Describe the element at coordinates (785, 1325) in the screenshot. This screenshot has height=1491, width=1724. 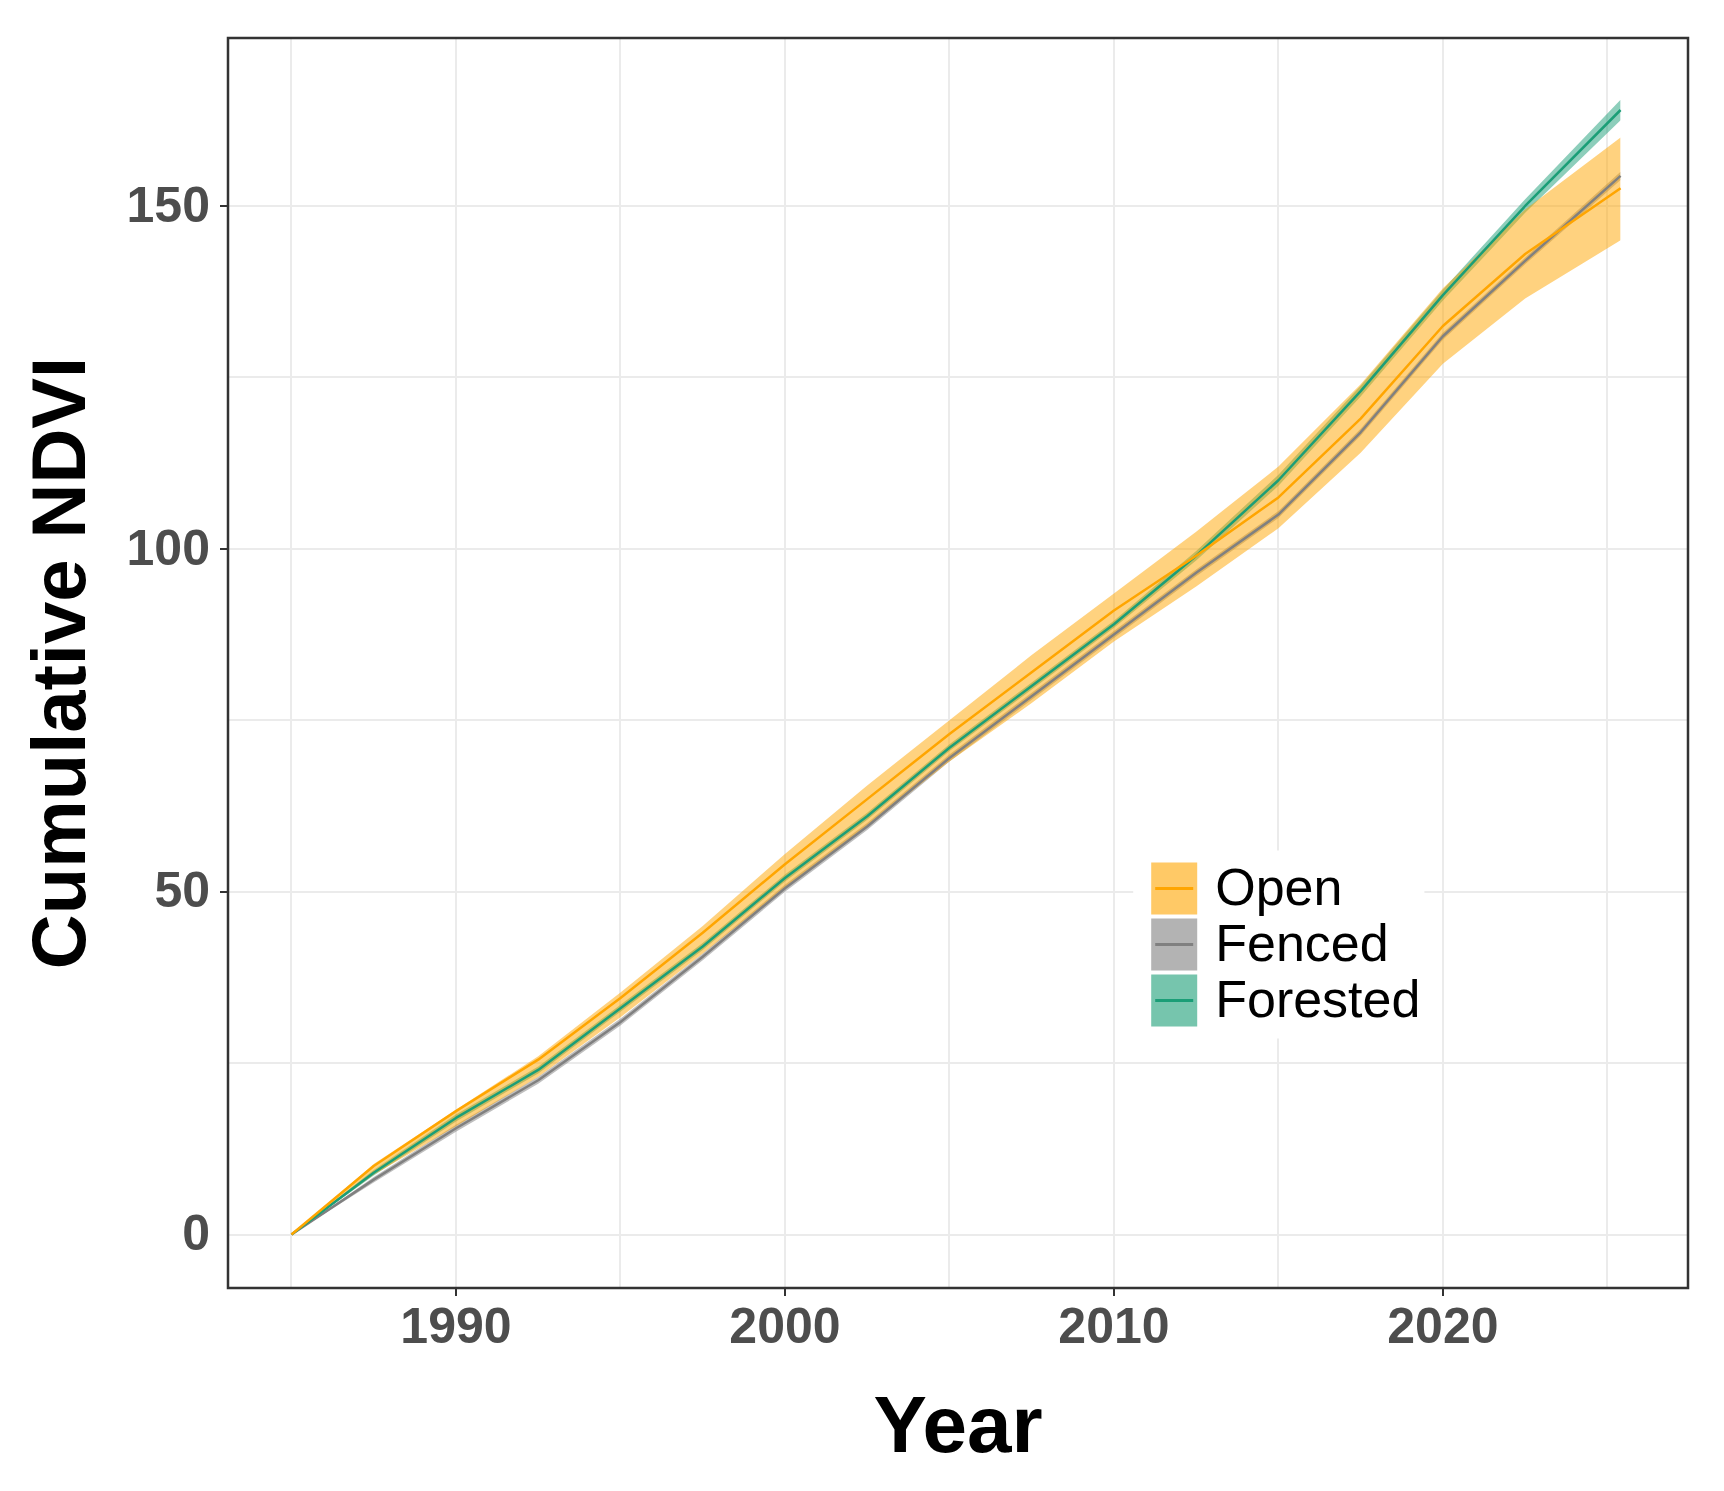
I see `x-tick-label: 2000` at that location.